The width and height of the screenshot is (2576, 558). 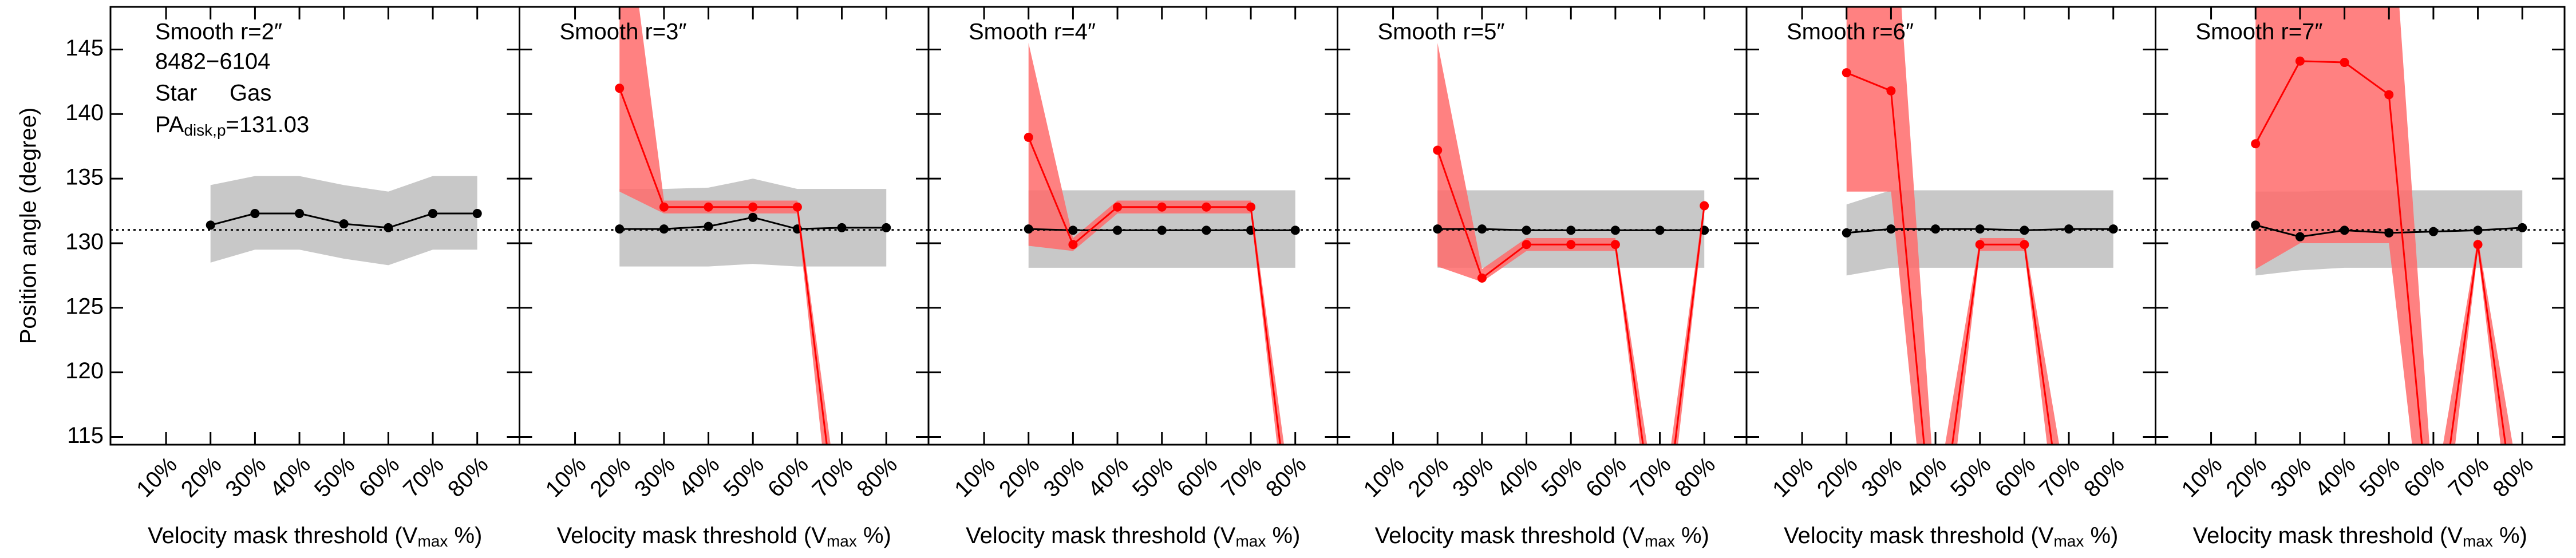 What do you see at coordinates (169, 124) in the screenshot?
I see `pa-label-part: PA` at bounding box center [169, 124].